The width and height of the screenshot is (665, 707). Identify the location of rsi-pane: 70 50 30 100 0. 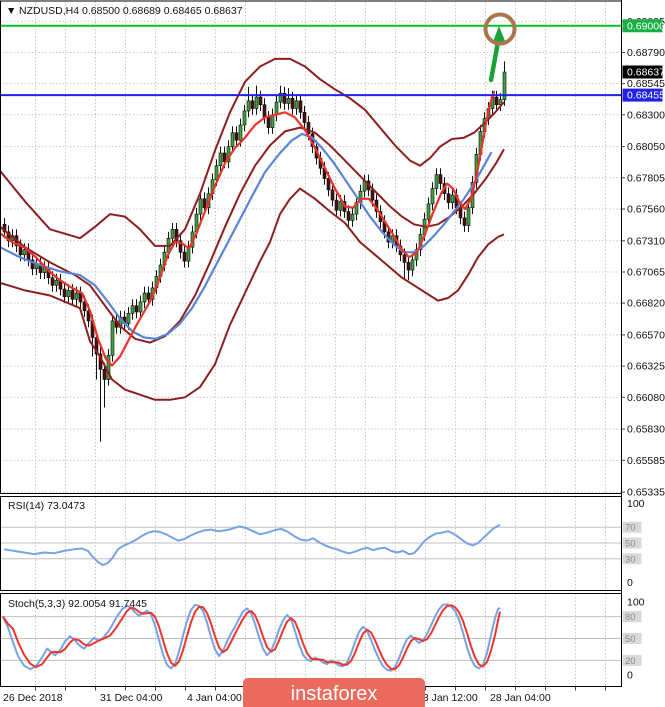
(322, 543).